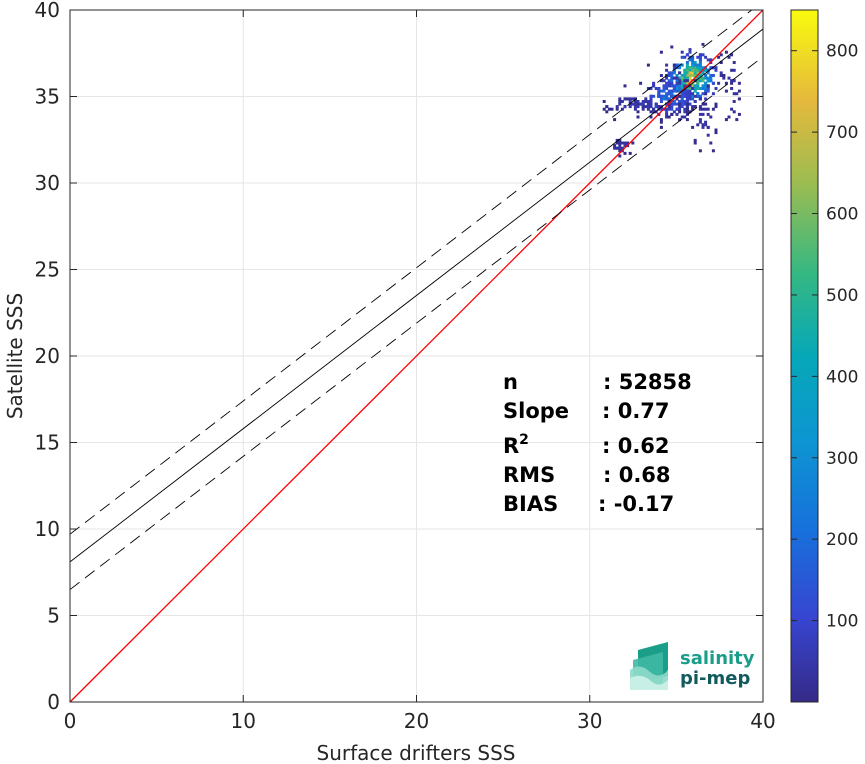  Describe the element at coordinates (842, 133) in the screenshot. I see `colorbar-tick-label: 700` at that location.